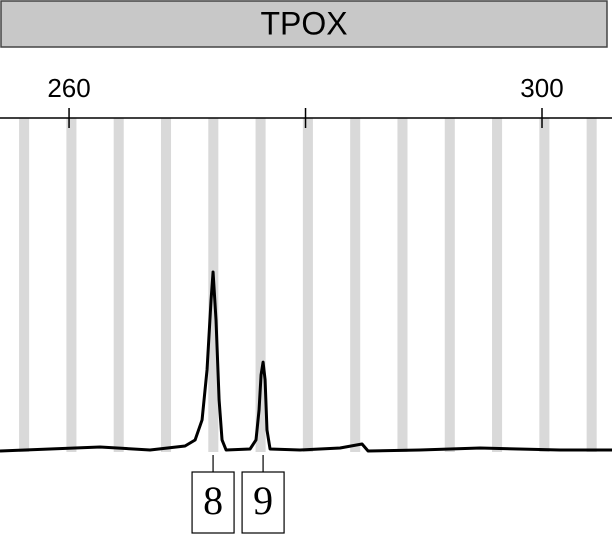 This screenshot has width=612, height=537. Describe the element at coordinates (68, 88) in the screenshot. I see `x-tick-label: 260` at that location.